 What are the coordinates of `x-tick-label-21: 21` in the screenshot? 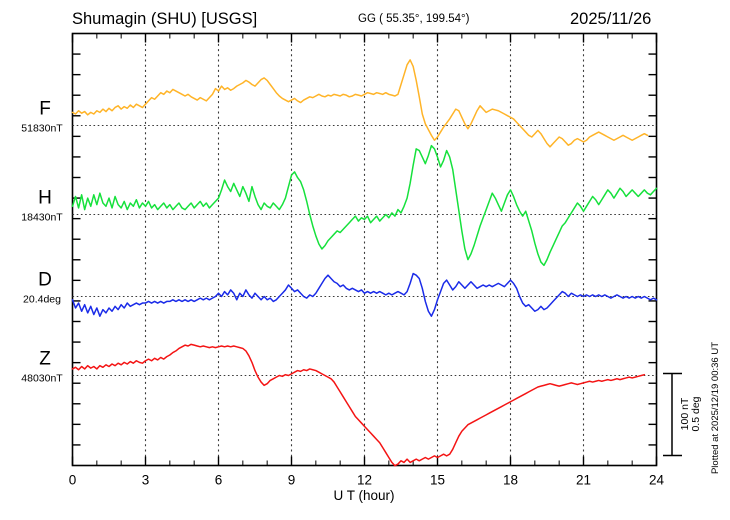 It's located at (583, 480).